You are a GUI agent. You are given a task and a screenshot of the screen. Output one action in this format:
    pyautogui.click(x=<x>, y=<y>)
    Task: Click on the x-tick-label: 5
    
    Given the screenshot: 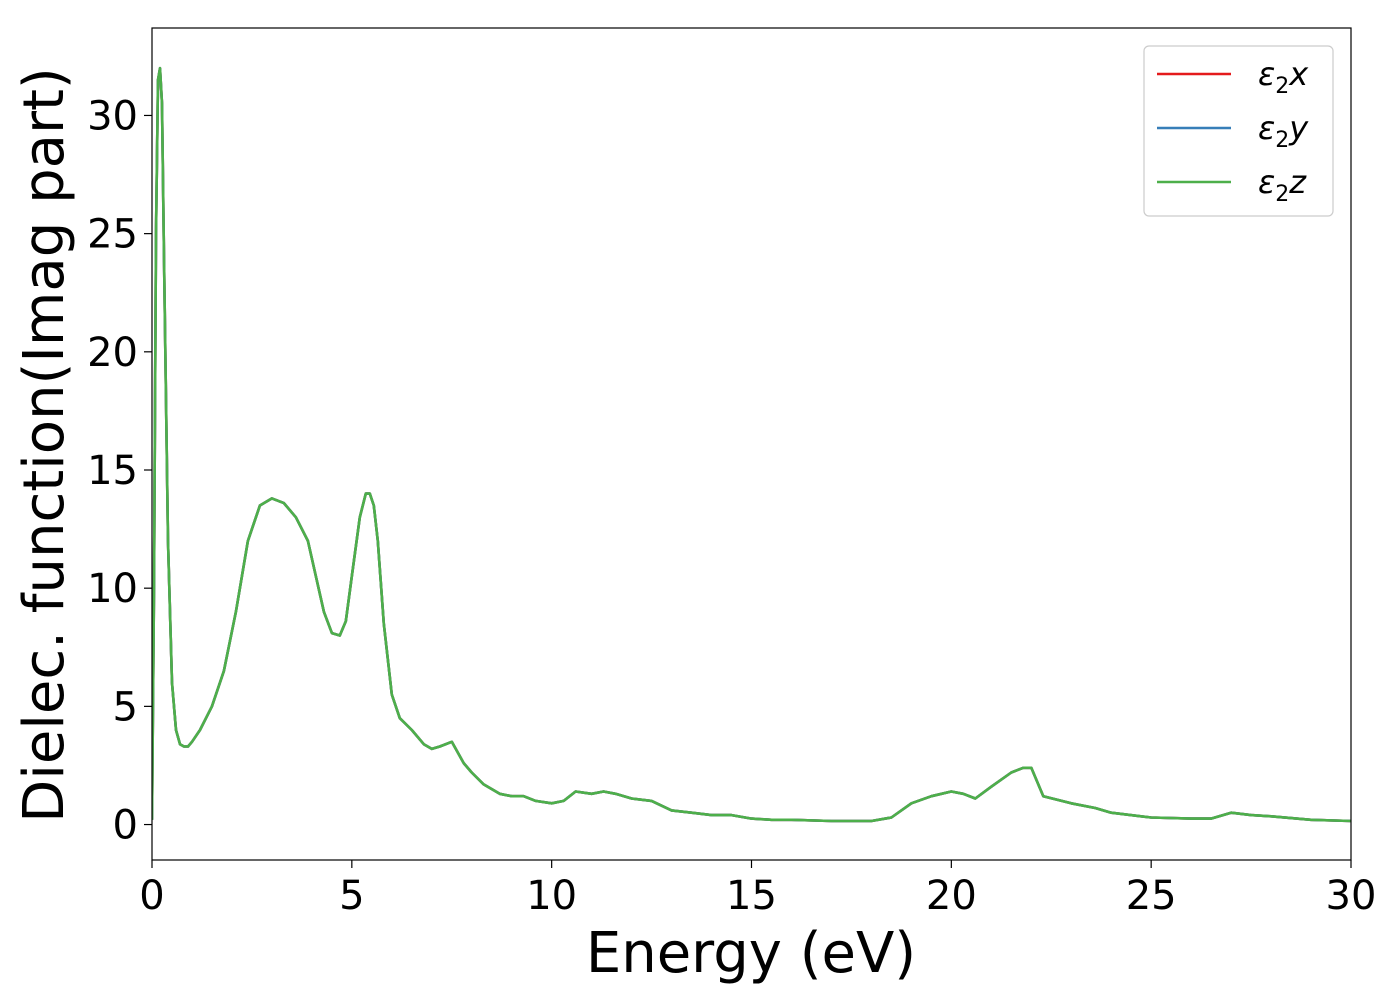 What is the action you would take?
    pyautogui.click(x=351, y=896)
    